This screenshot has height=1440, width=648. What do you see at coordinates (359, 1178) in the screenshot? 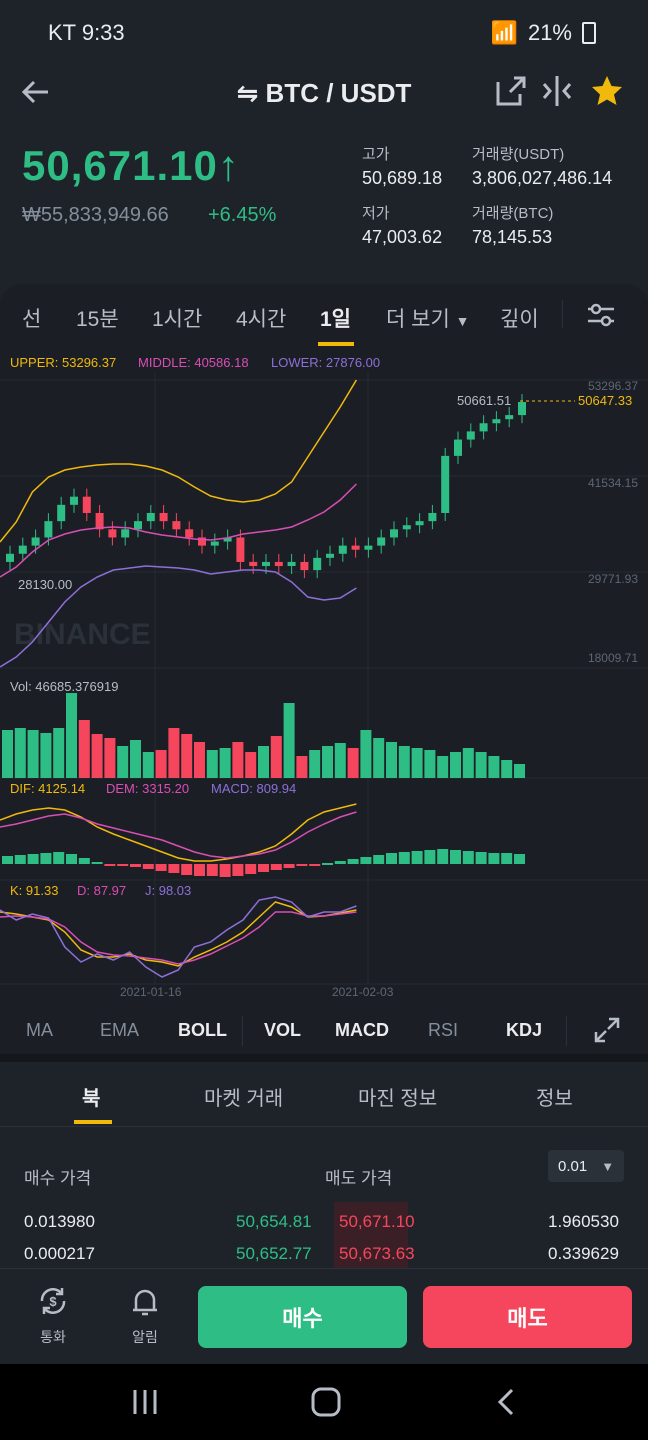
I see `sell-price-header: 매도 가격` at bounding box center [359, 1178].